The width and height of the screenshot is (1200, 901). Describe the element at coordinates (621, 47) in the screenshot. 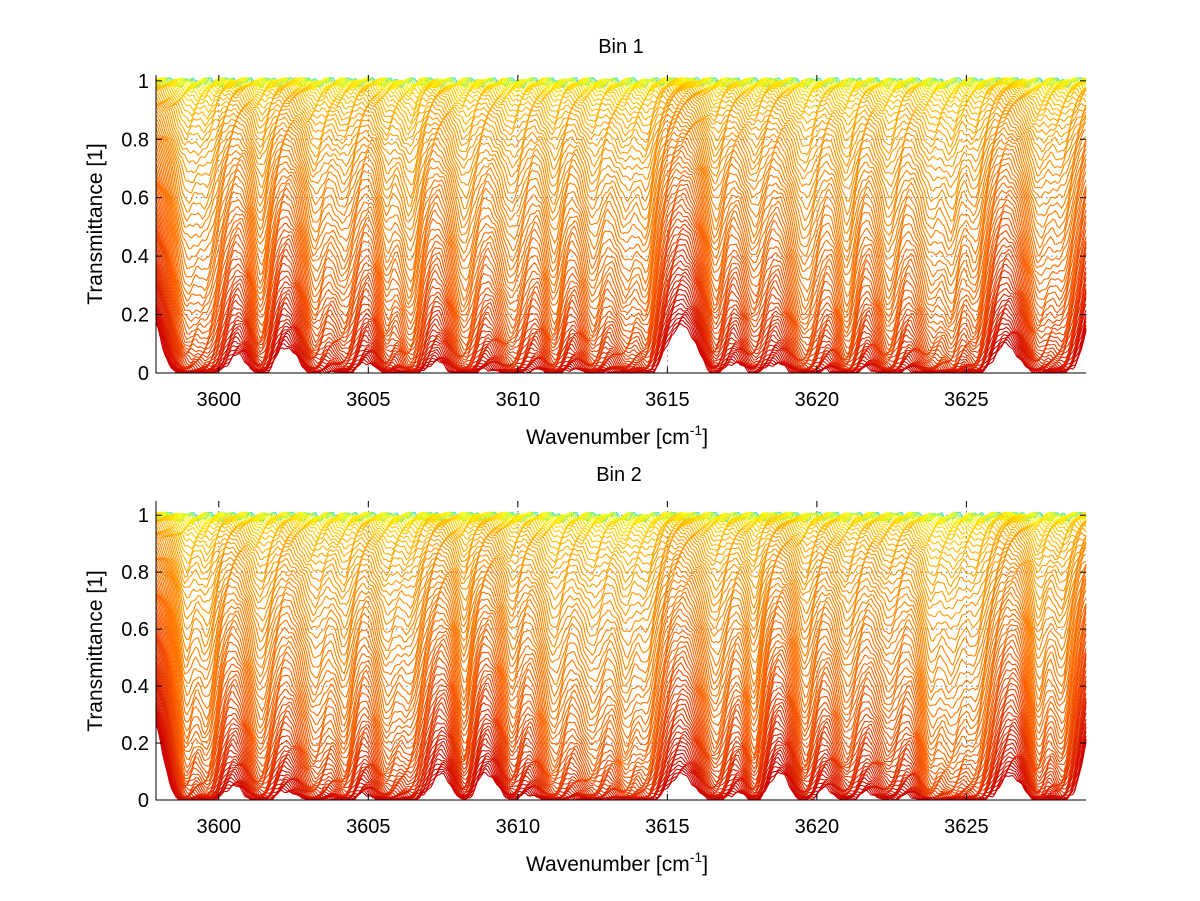

I see `chart-title: Bin 1` at that location.